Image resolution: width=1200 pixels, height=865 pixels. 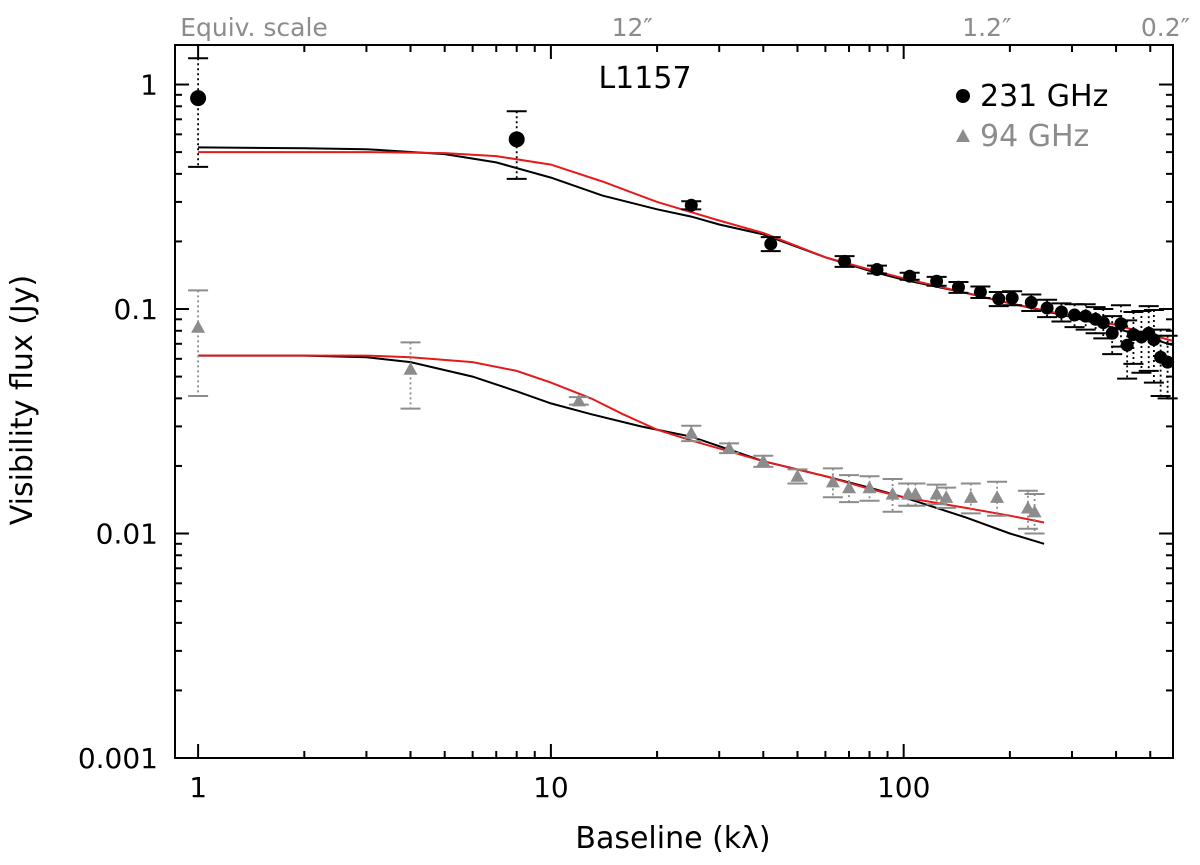 What do you see at coordinates (1032, 116) in the screenshot?
I see `legend: 231 GHz 94 GHz` at bounding box center [1032, 116].